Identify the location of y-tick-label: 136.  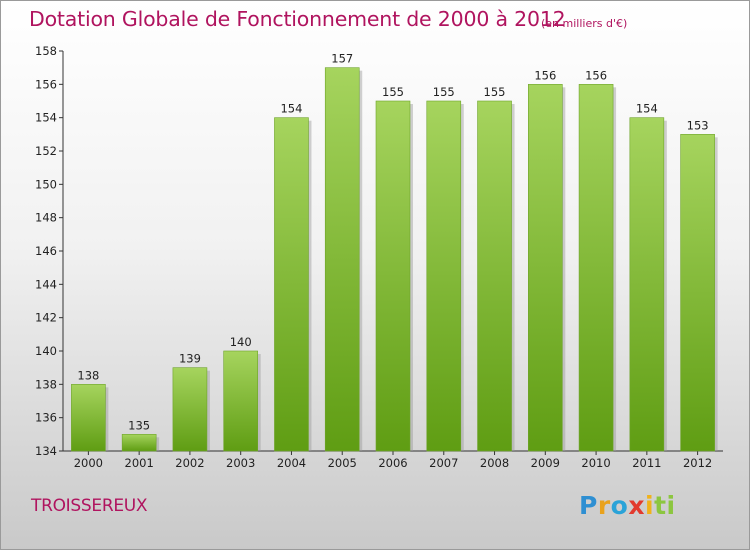
(46, 418).